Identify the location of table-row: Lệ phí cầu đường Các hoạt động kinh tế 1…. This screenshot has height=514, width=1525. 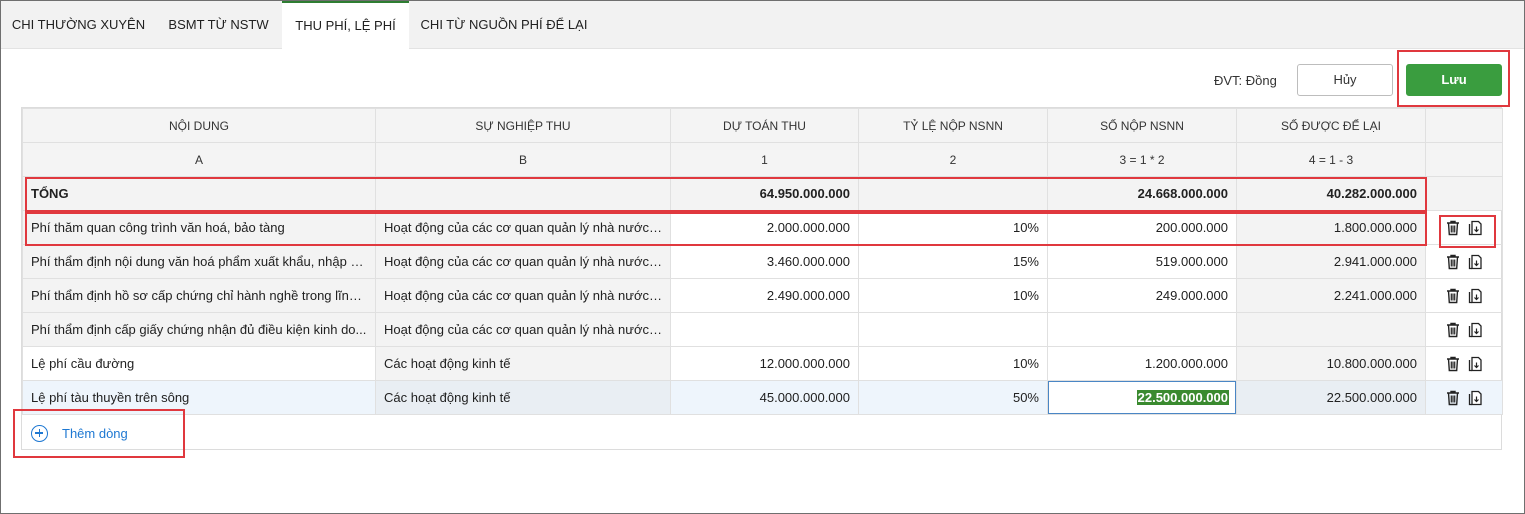
(762, 363).